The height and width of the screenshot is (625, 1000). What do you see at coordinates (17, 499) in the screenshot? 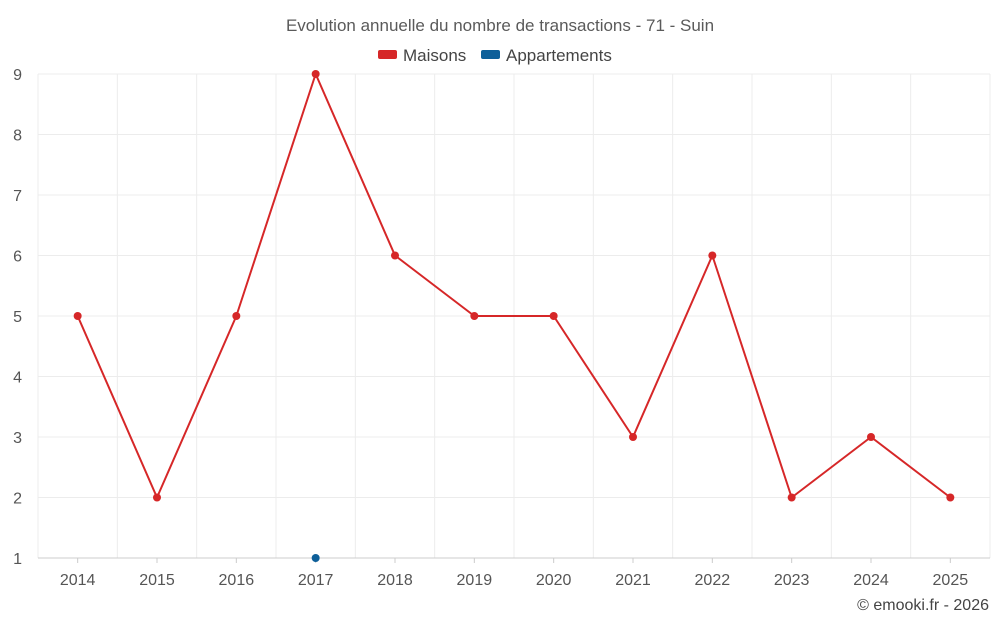
I see `y-tick-label: 2` at bounding box center [17, 499].